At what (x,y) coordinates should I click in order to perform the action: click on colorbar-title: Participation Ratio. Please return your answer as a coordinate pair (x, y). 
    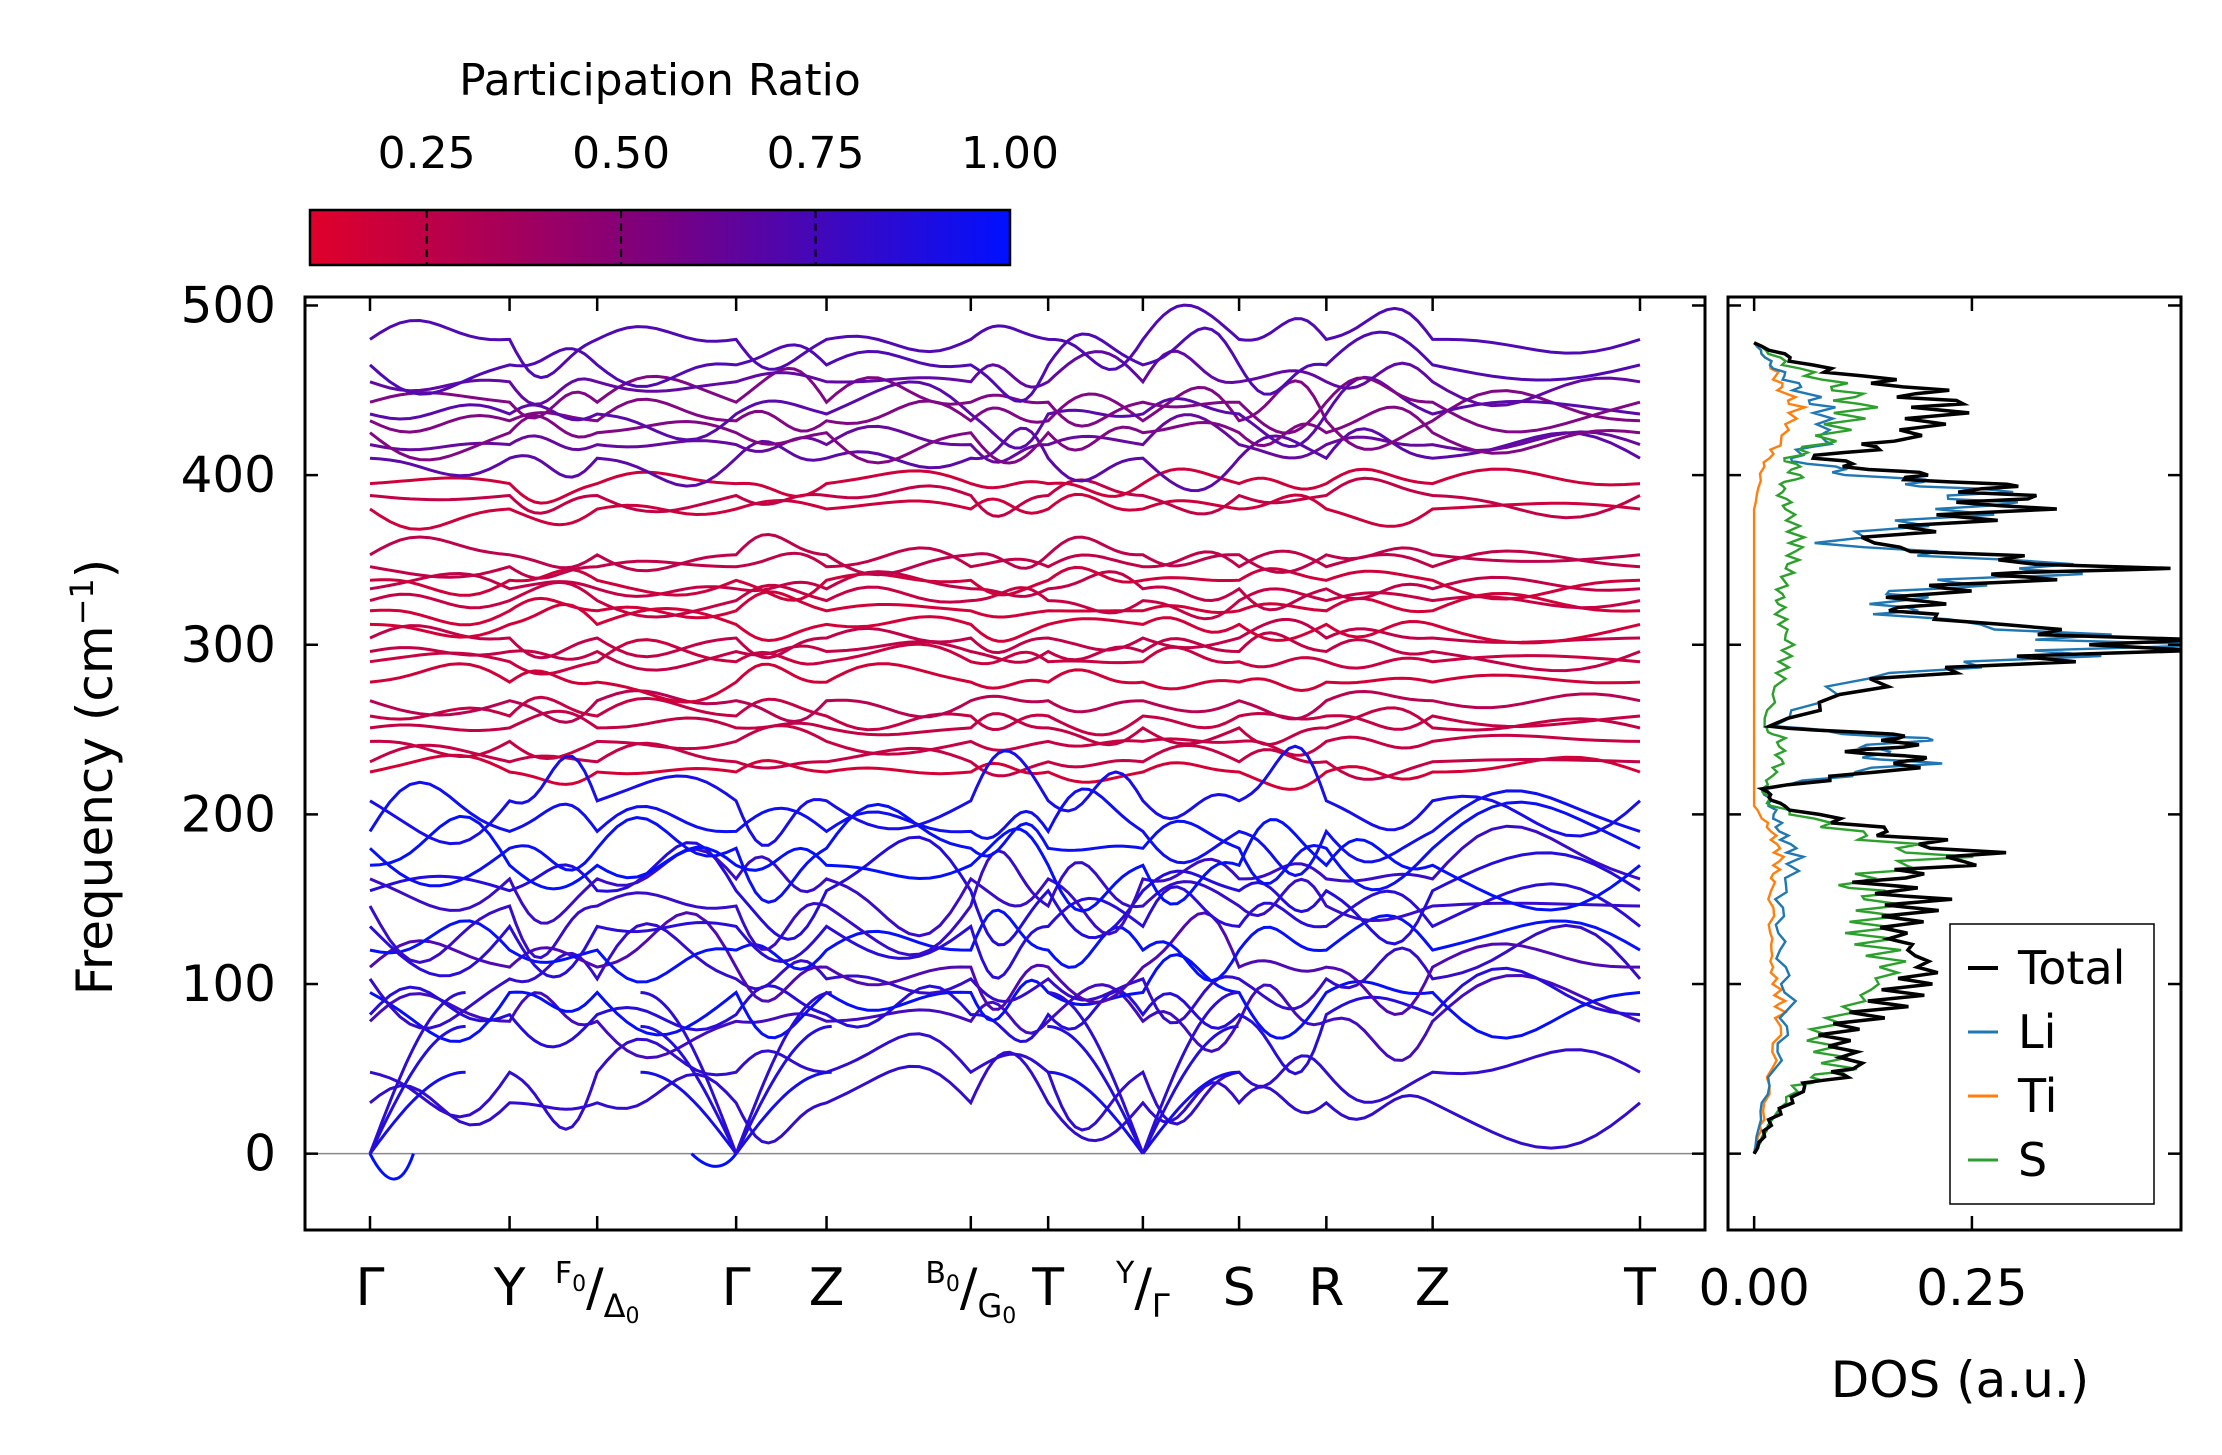
    Looking at the image, I should click on (660, 80).